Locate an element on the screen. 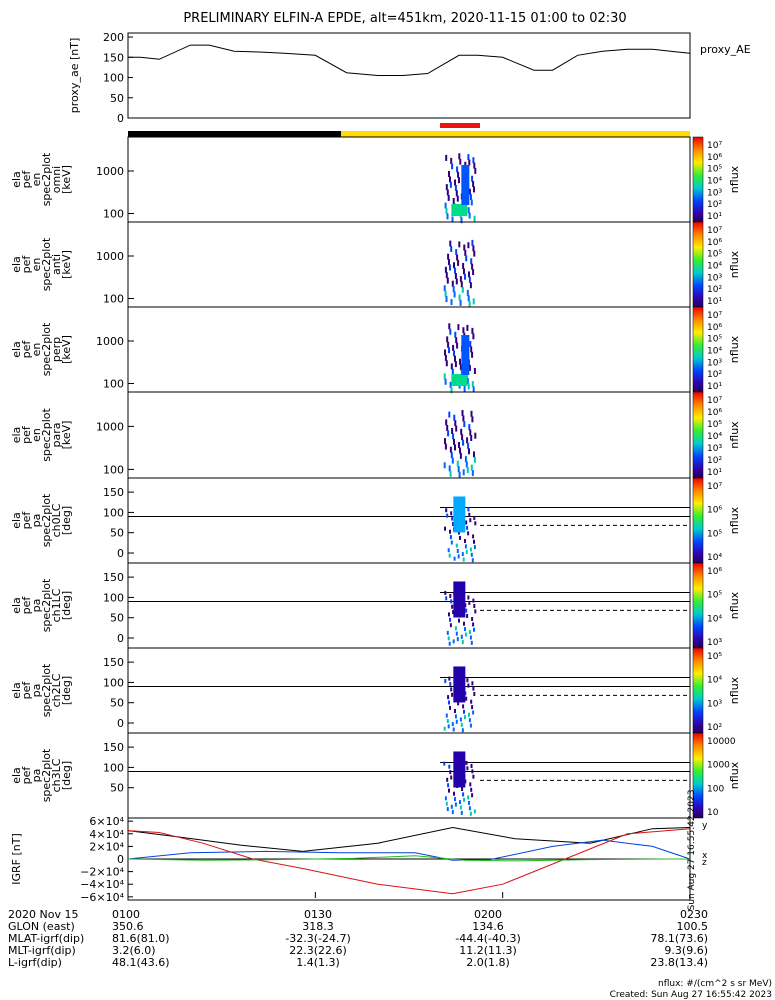 Image resolution: width=775 pixels, height=1000 pixels. spec-ylabel-line: para is located at coordinates (56, 435).